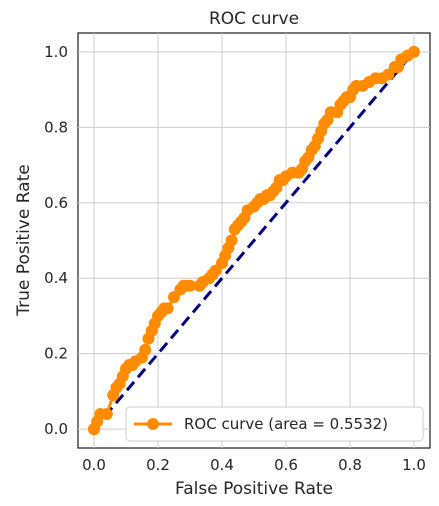 This screenshot has height=506, width=439. What do you see at coordinates (56, 278) in the screenshot?
I see `y-tick-label: 0.4` at bounding box center [56, 278].